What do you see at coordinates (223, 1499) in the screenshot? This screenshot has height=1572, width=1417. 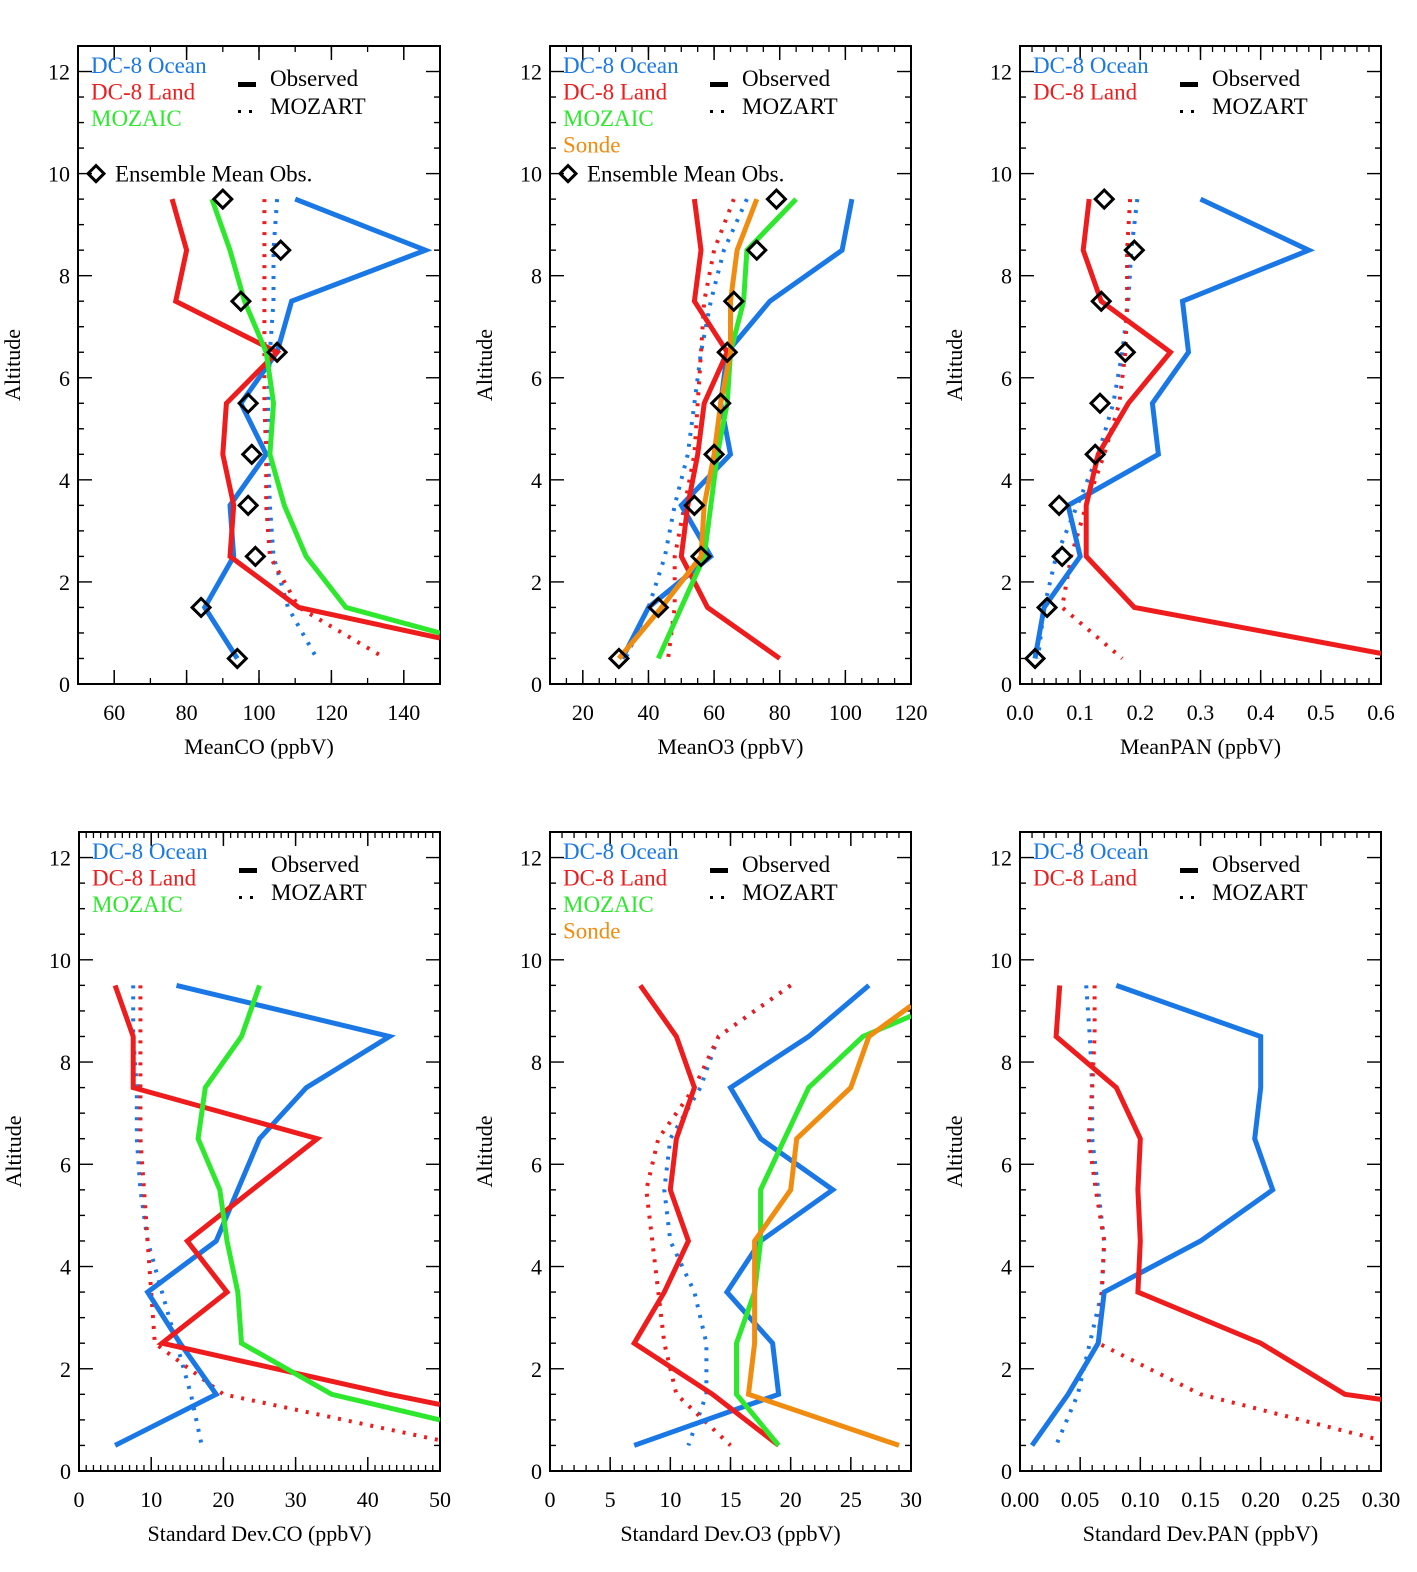 I see `x-tick-label: 20` at bounding box center [223, 1499].